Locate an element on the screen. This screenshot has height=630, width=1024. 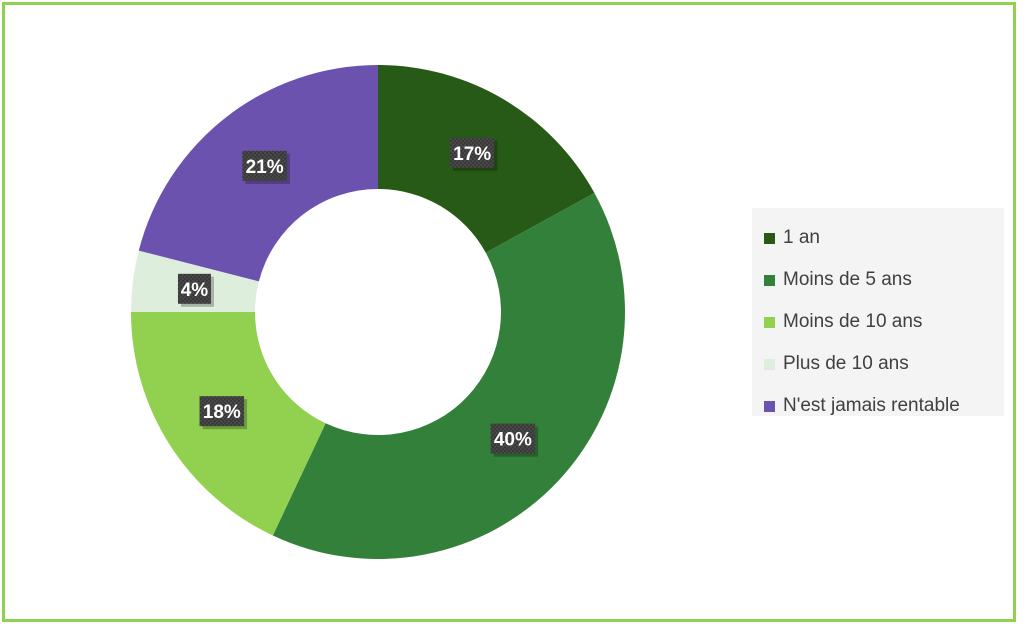
svg-text: 40% is located at coordinates (513, 440).